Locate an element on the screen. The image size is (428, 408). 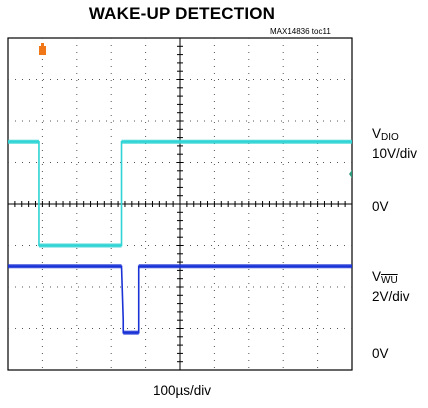
ch1-label: VDIO 10V/div is located at coordinates (395, 143).